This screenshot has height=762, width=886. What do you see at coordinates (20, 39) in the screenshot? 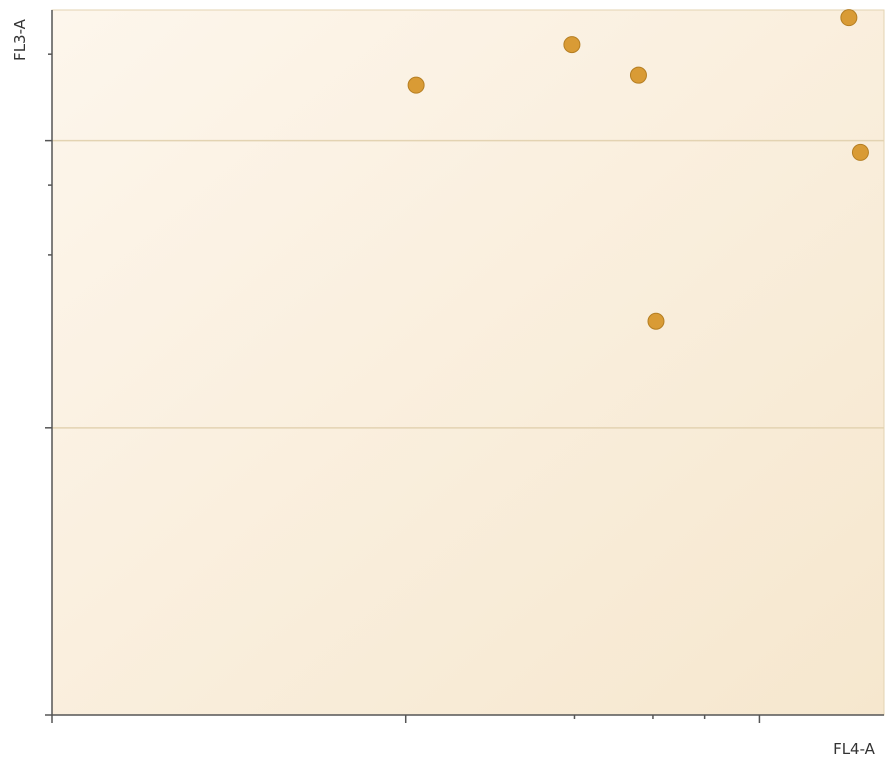
I see `y-axis-label: FL3-A` at bounding box center [20, 39].